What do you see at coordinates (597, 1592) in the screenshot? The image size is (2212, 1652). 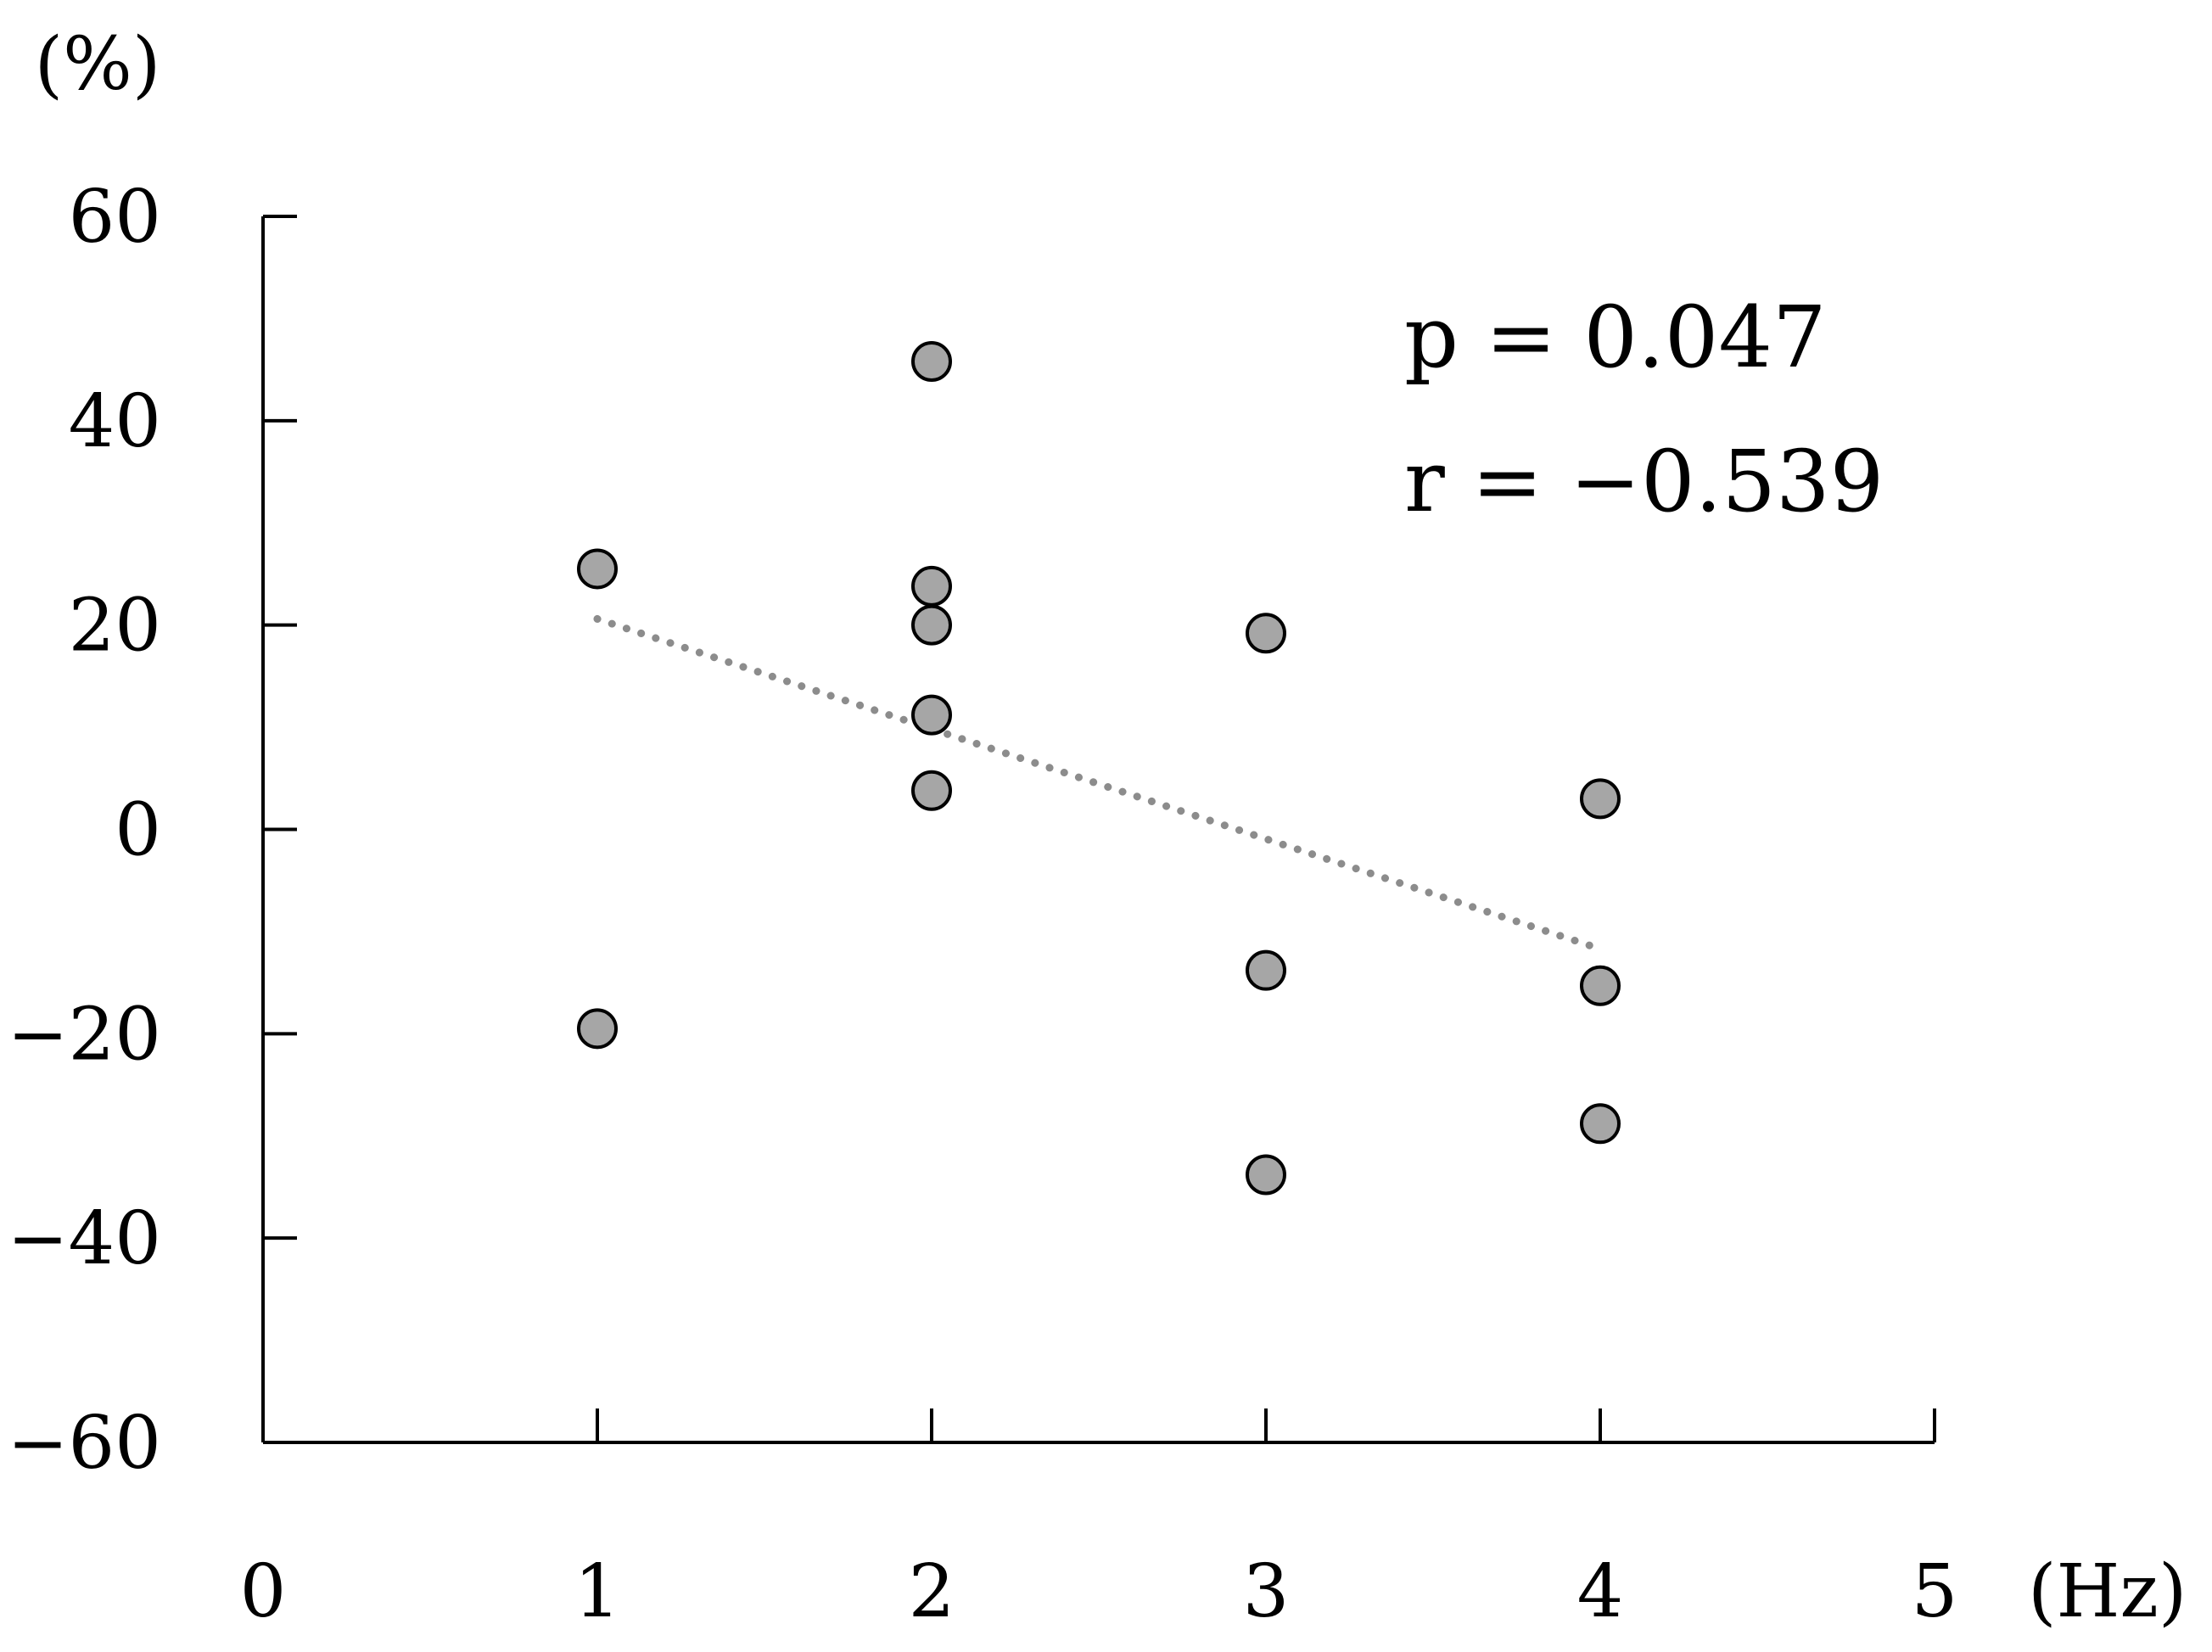 I see `x-tick-label: 1` at bounding box center [597, 1592].